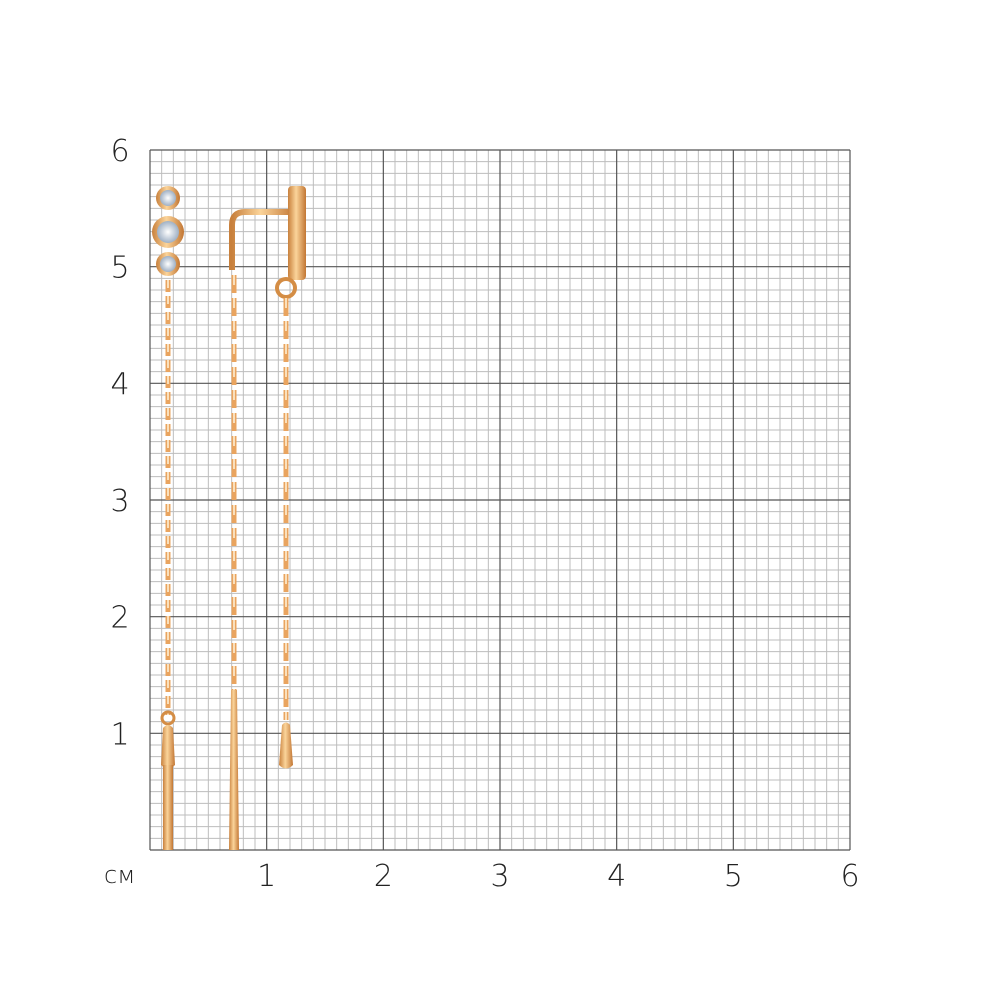 This screenshot has height=1000, width=1000. What do you see at coordinates (733, 876) in the screenshot?
I see `x-tick-label: 5` at bounding box center [733, 876].